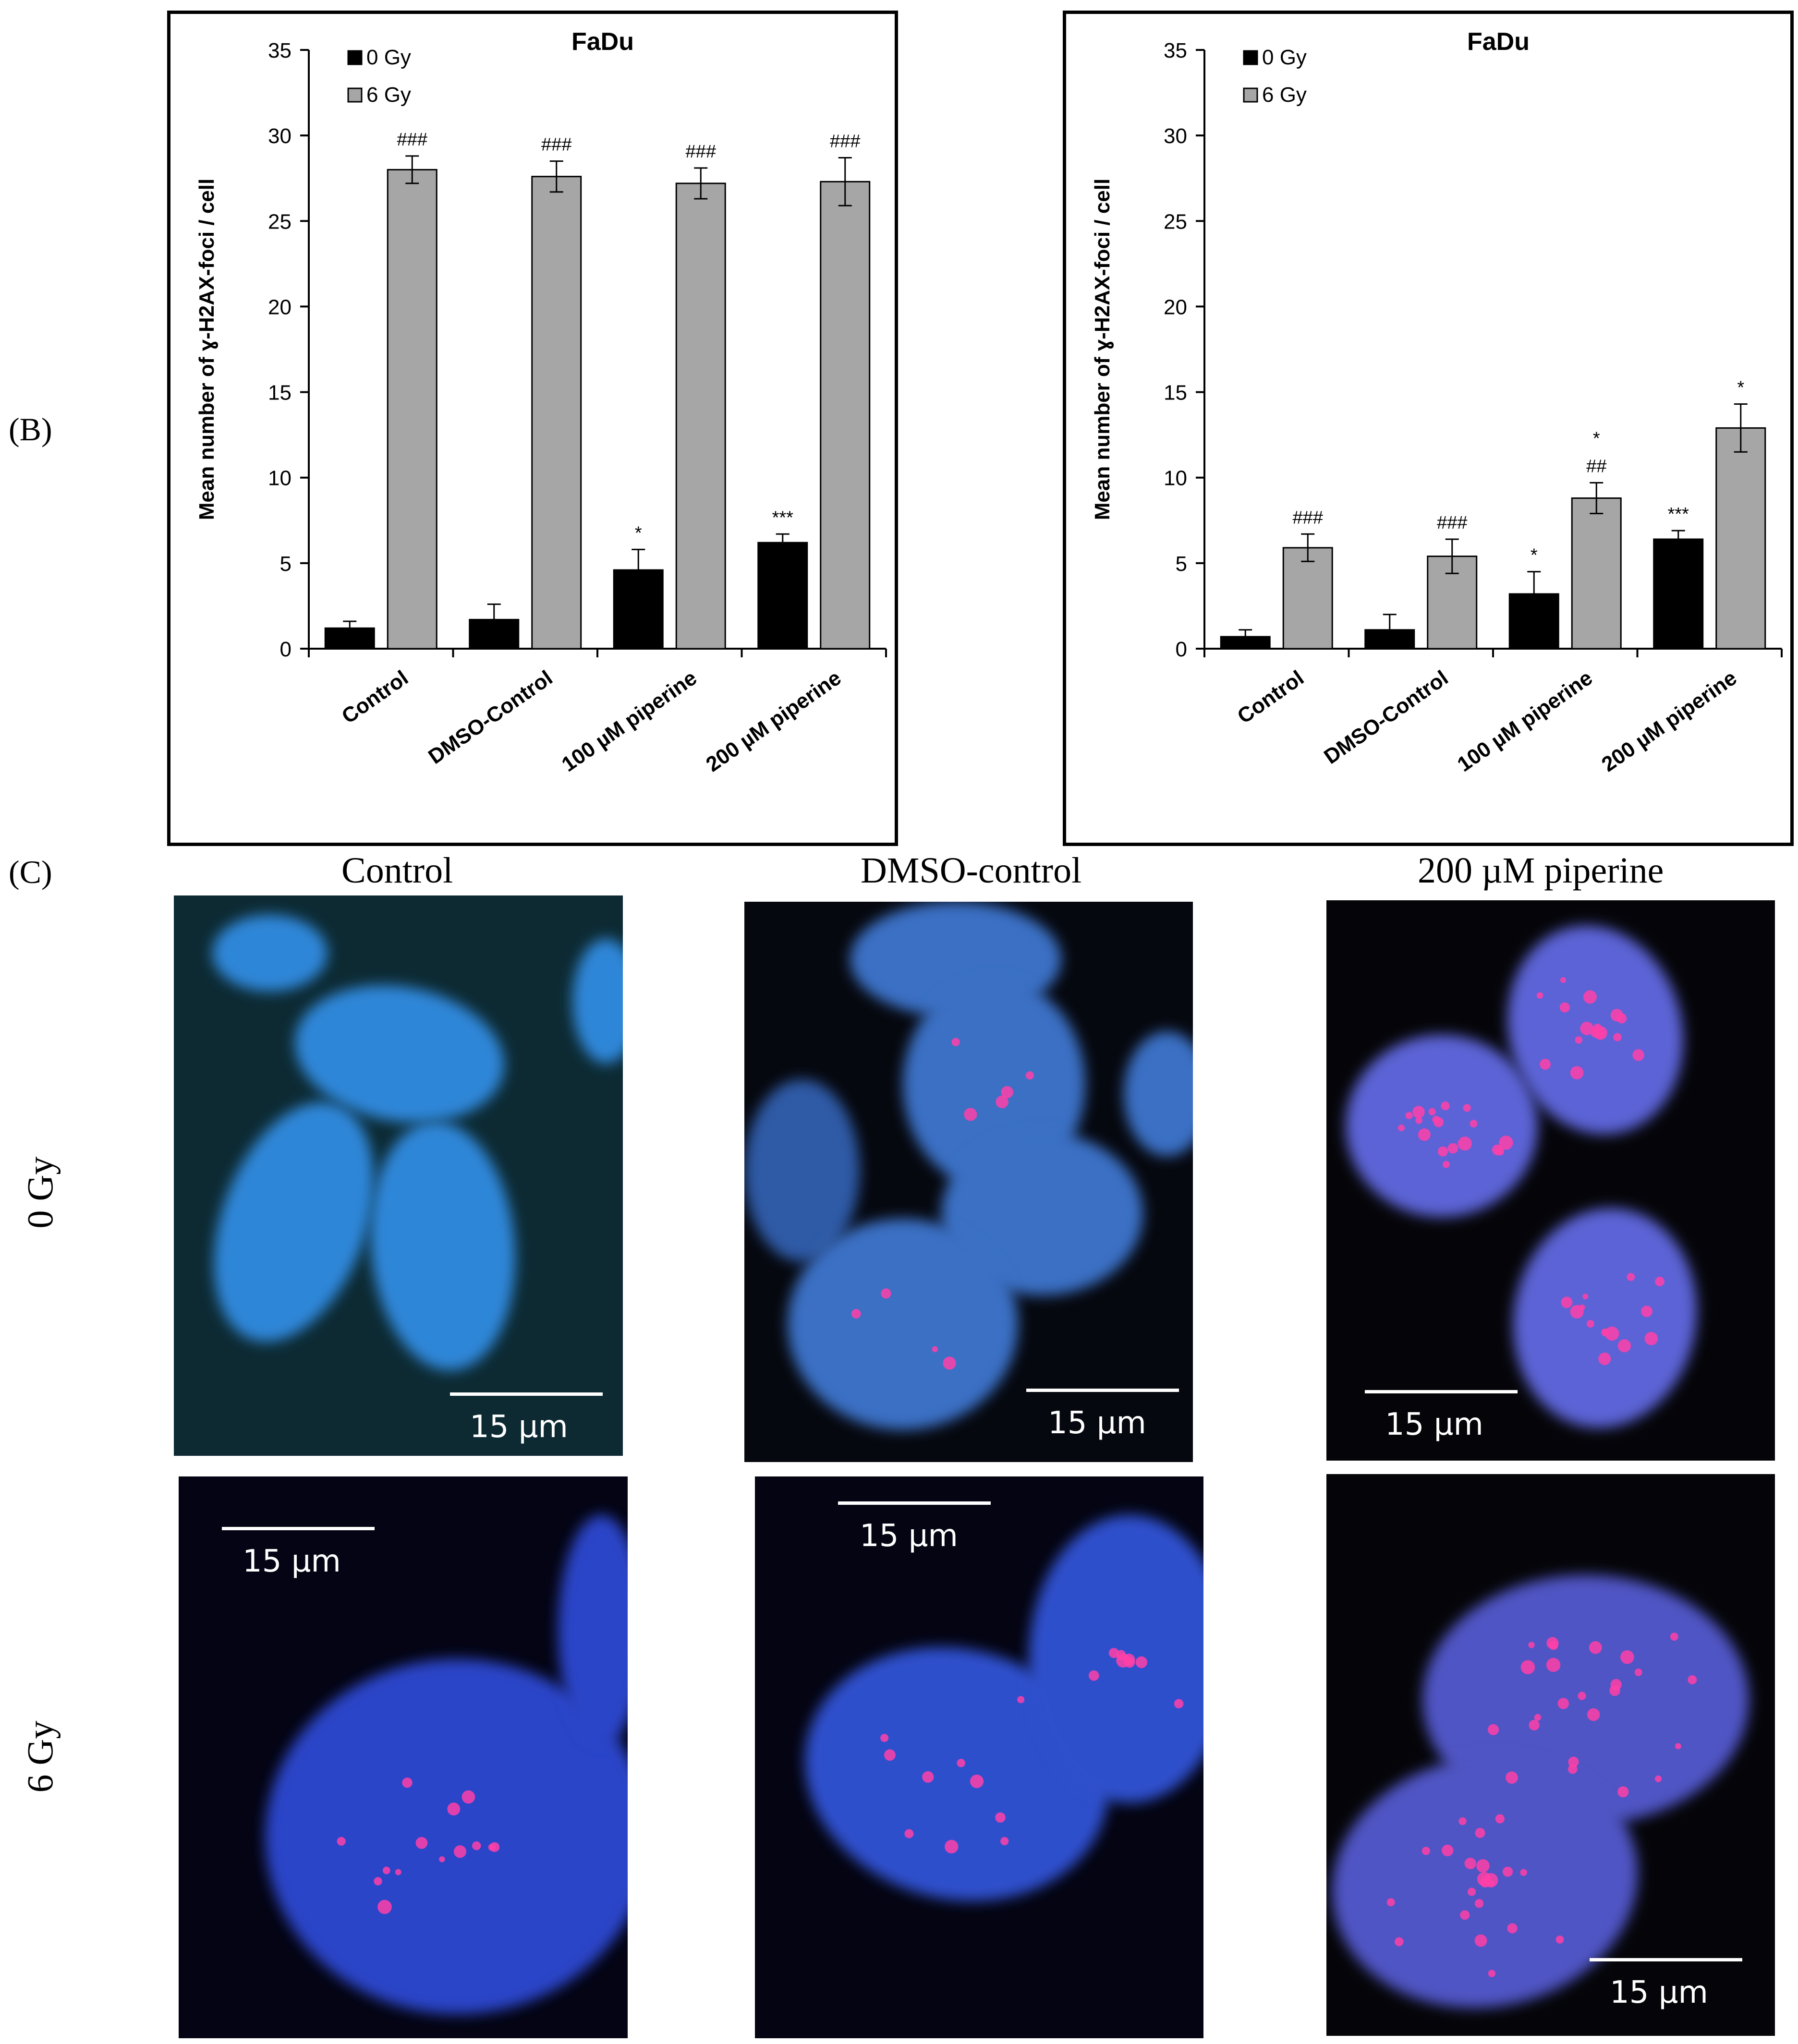 The width and height of the screenshot is (1798, 2044). I want to click on y-tick-label: 35, so click(1175, 50).